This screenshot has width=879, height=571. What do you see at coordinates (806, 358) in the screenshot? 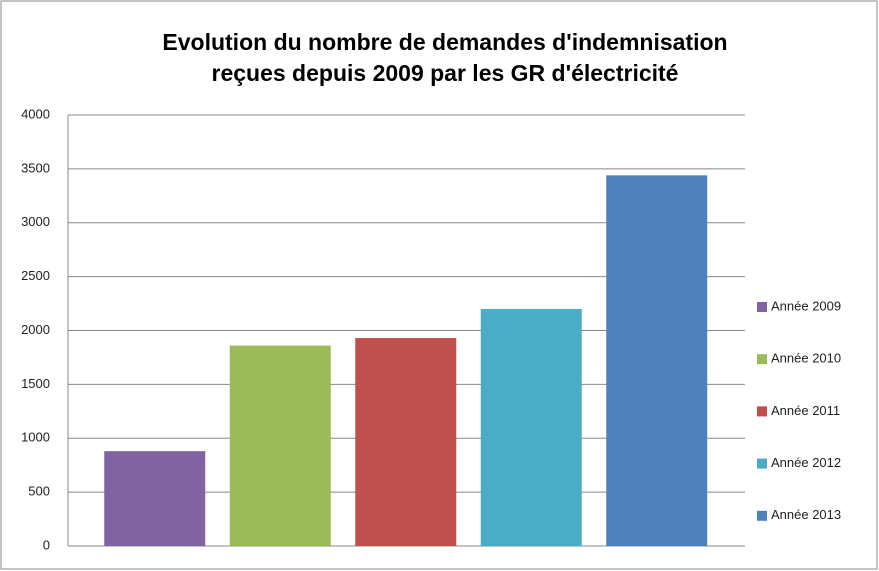
I see `legend-label: Année 2010` at bounding box center [806, 358].